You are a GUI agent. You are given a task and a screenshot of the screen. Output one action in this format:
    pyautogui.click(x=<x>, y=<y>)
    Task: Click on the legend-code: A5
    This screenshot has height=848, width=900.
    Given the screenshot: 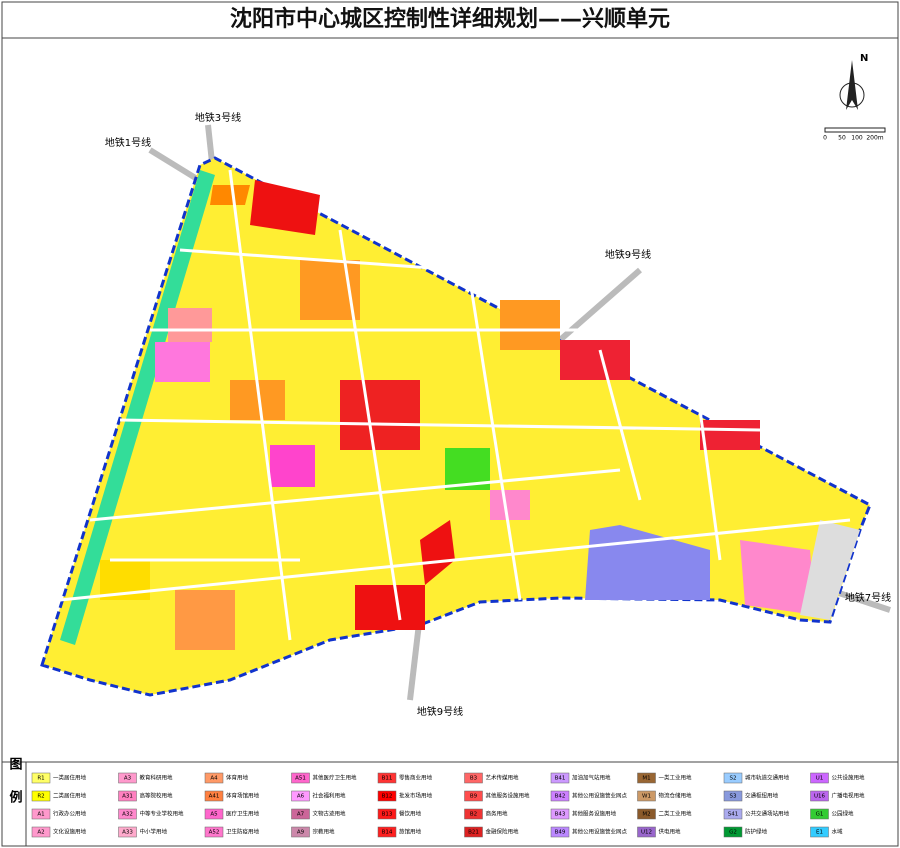 What is the action you would take?
    pyautogui.click(x=214, y=815)
    